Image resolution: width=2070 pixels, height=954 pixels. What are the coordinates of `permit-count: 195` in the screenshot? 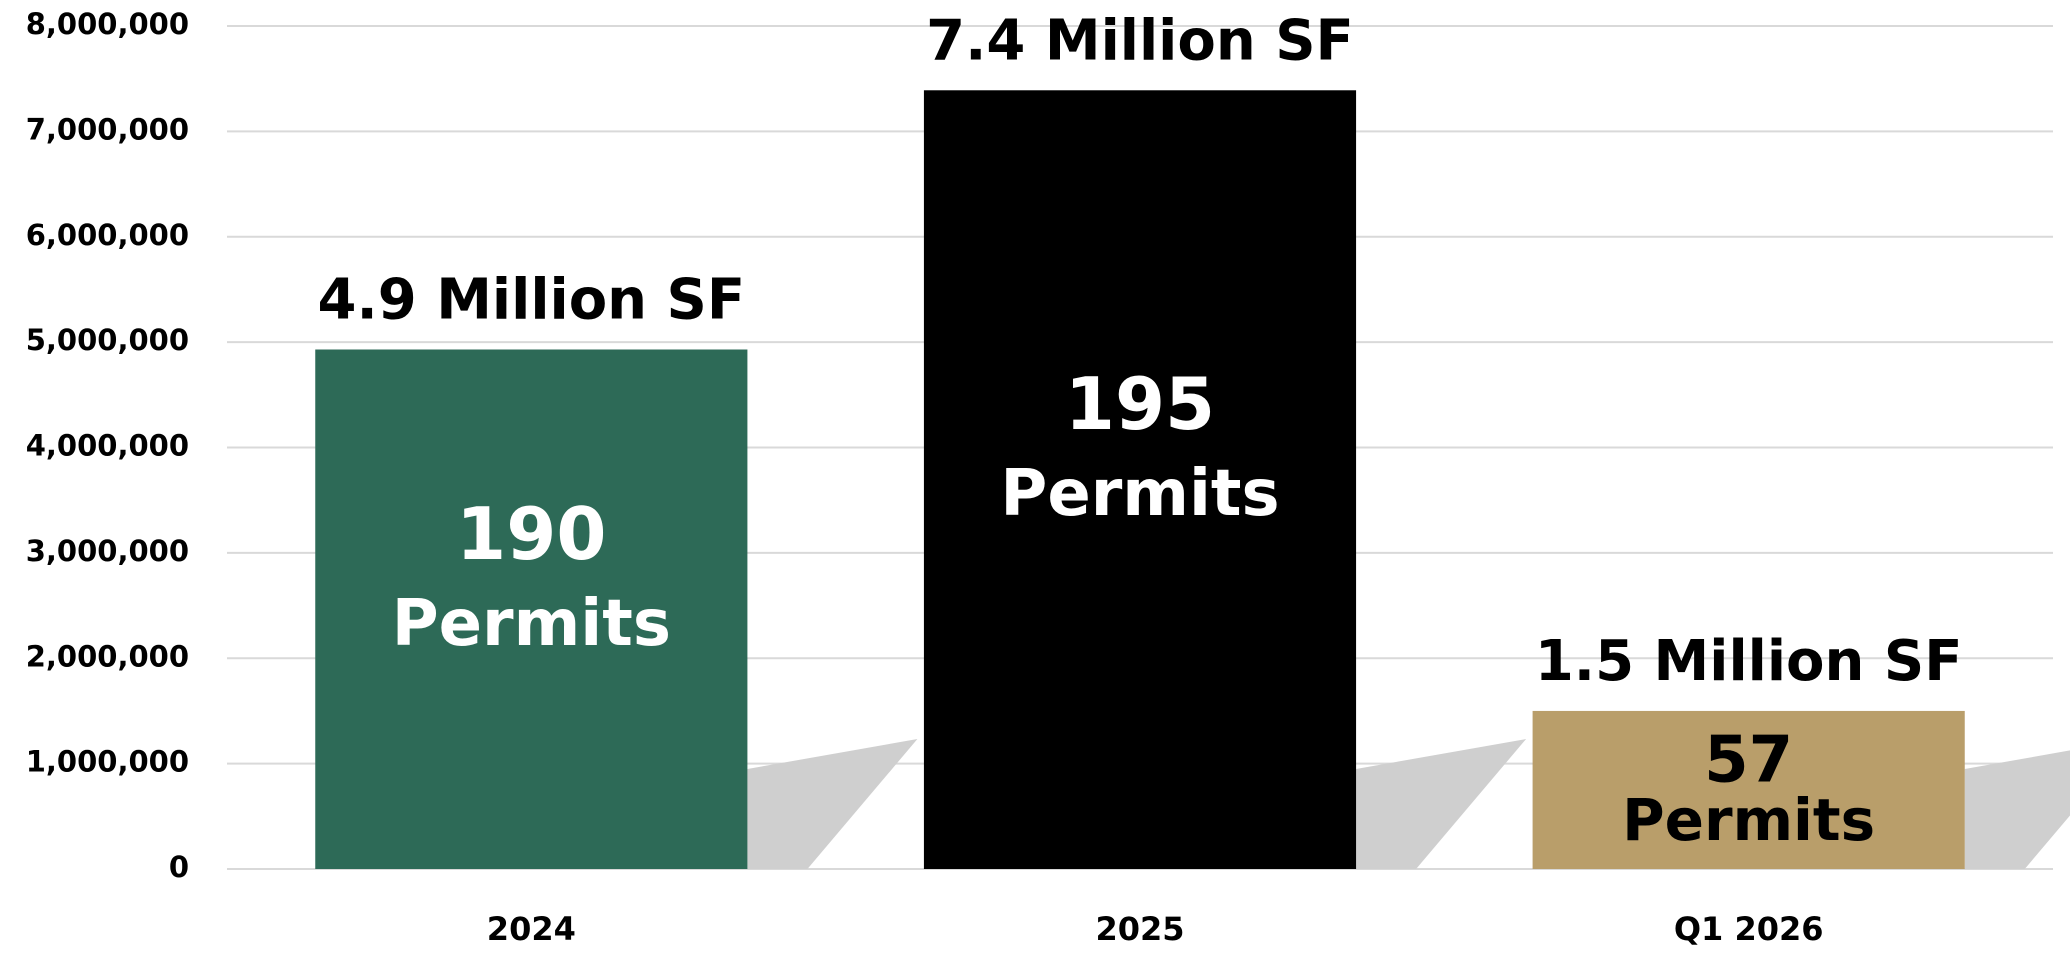 It's located at (1140, 404).